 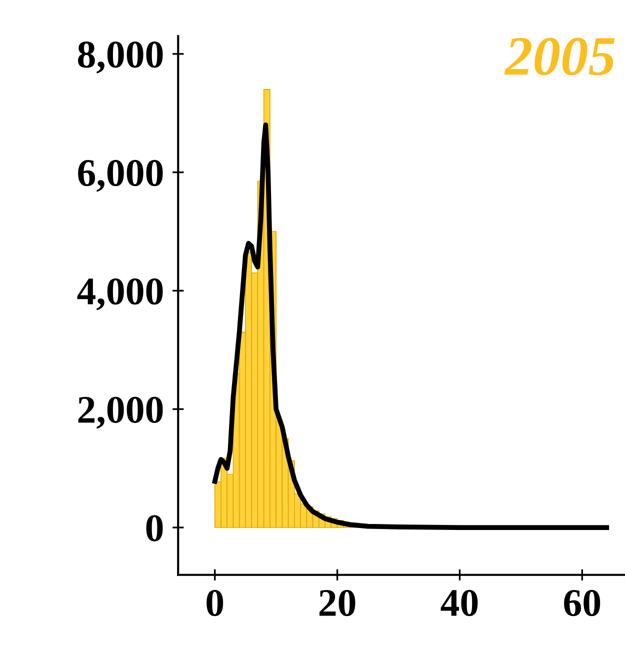 What do you see at coordinates (120, 412) in the screenshot?
I see `y-tick-label: 2,000` at bounding box center [120, 412].